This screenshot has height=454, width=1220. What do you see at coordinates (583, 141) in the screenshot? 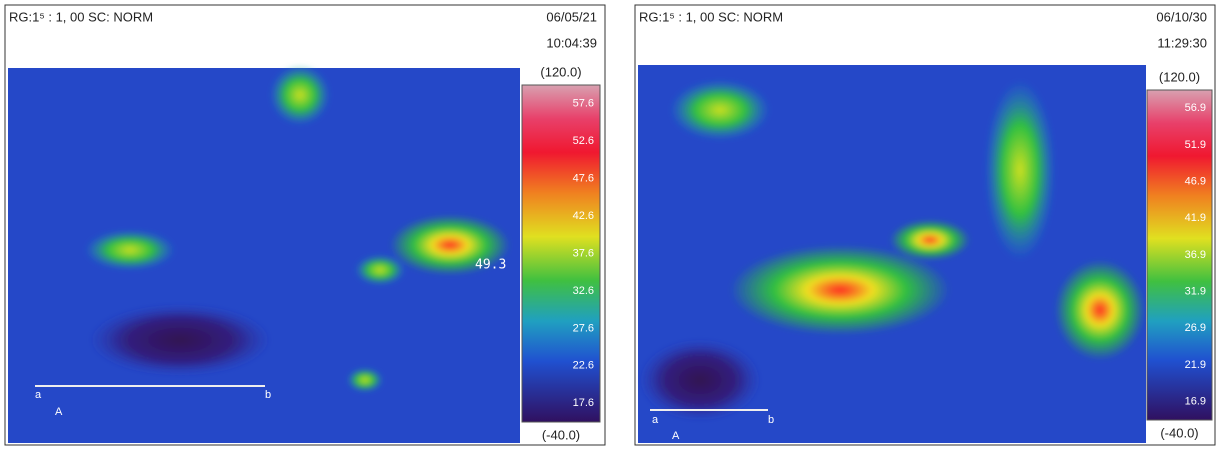
I see `scale-label: 52.6` at bounding box center [583, 141].